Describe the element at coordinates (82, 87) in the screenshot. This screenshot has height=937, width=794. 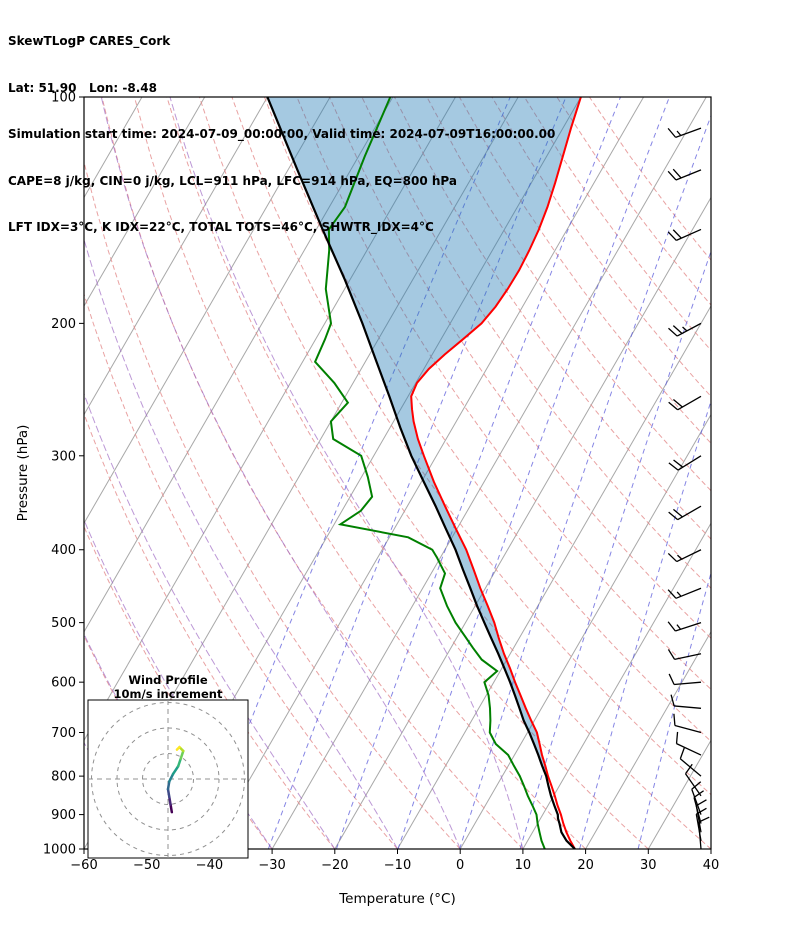
I see `location-line: Lat: 51.90 Lon: -8.48` at that location.